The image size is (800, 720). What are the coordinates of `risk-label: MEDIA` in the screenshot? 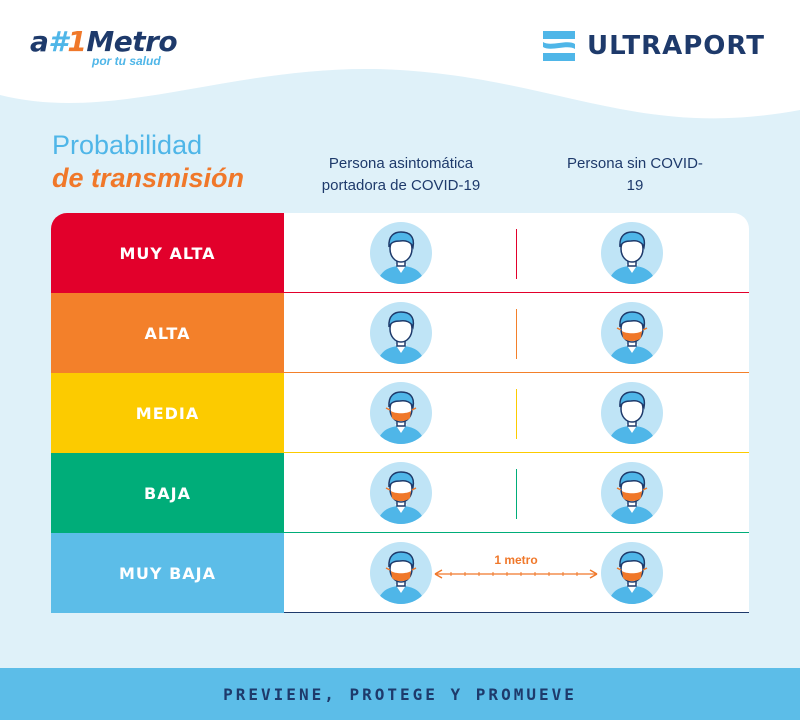 It's located at (167, 413).